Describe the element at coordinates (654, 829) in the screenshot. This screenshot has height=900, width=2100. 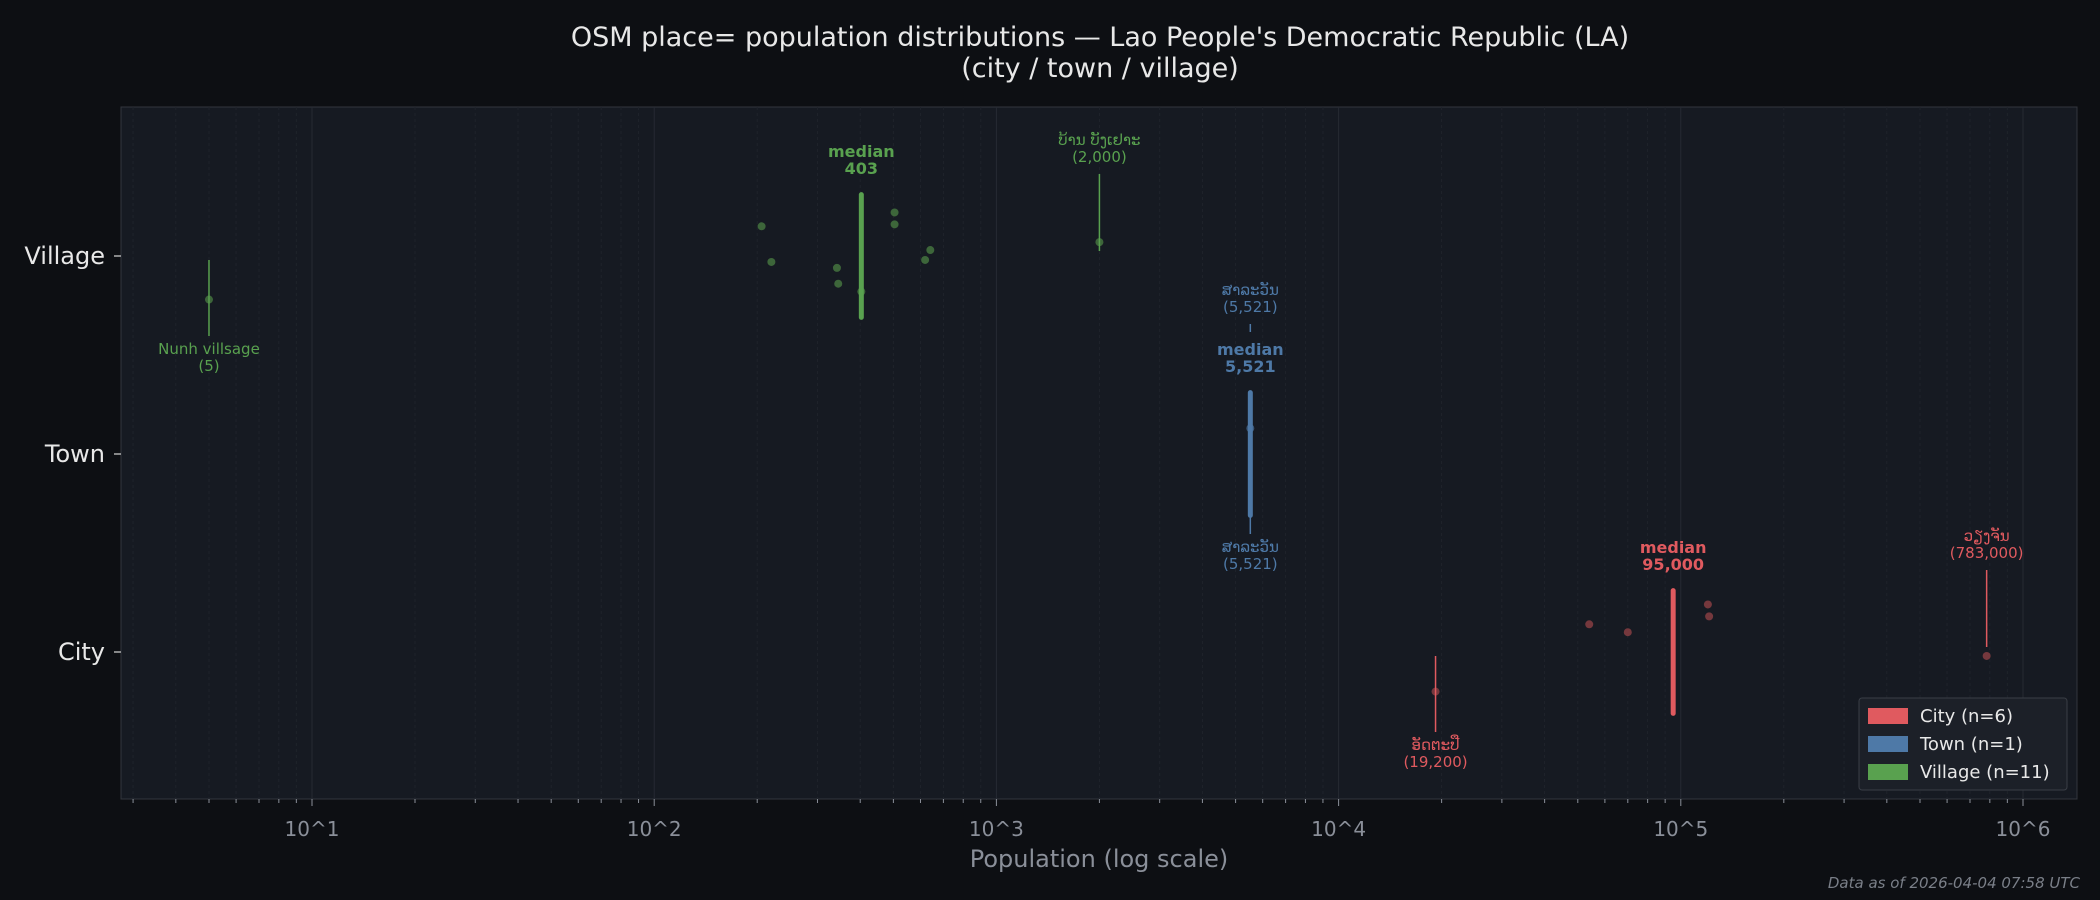
I see `x-tick-label: 10^2` at that location.